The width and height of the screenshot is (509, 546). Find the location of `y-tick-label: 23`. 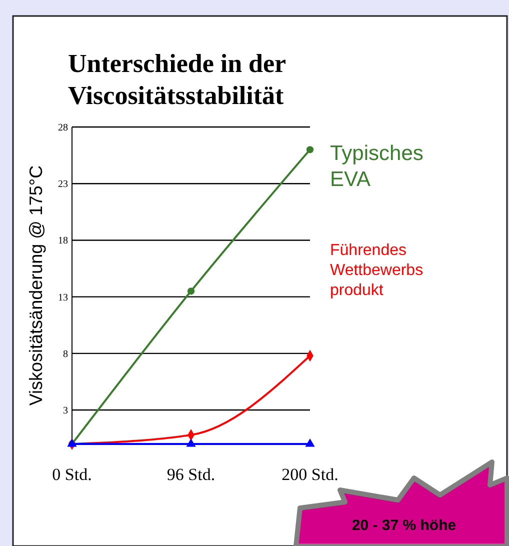

y-tick-label: 23 is located at coordinates (63, 184).